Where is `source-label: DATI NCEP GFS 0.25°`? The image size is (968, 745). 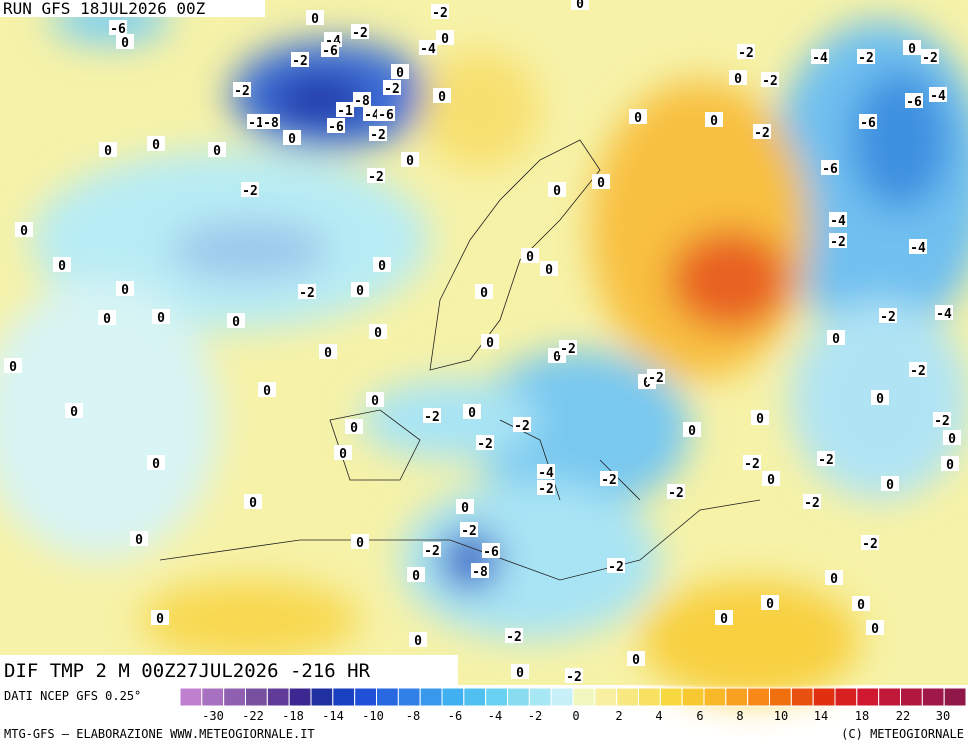
source-label: DATI NCEP GFS 0.25° is located at coordinates (72, 696).